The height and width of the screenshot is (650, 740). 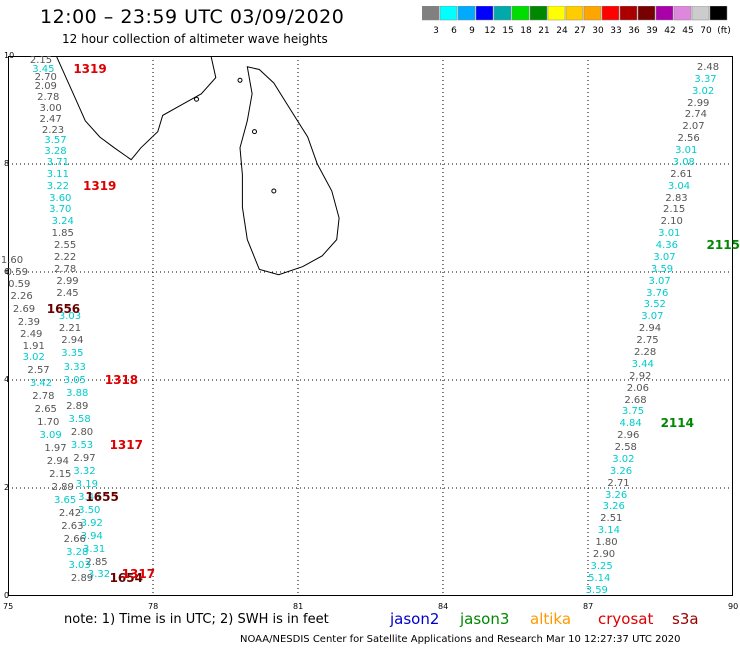 I want to click on lat-tick-label: 0, so click(x=7, y=595).